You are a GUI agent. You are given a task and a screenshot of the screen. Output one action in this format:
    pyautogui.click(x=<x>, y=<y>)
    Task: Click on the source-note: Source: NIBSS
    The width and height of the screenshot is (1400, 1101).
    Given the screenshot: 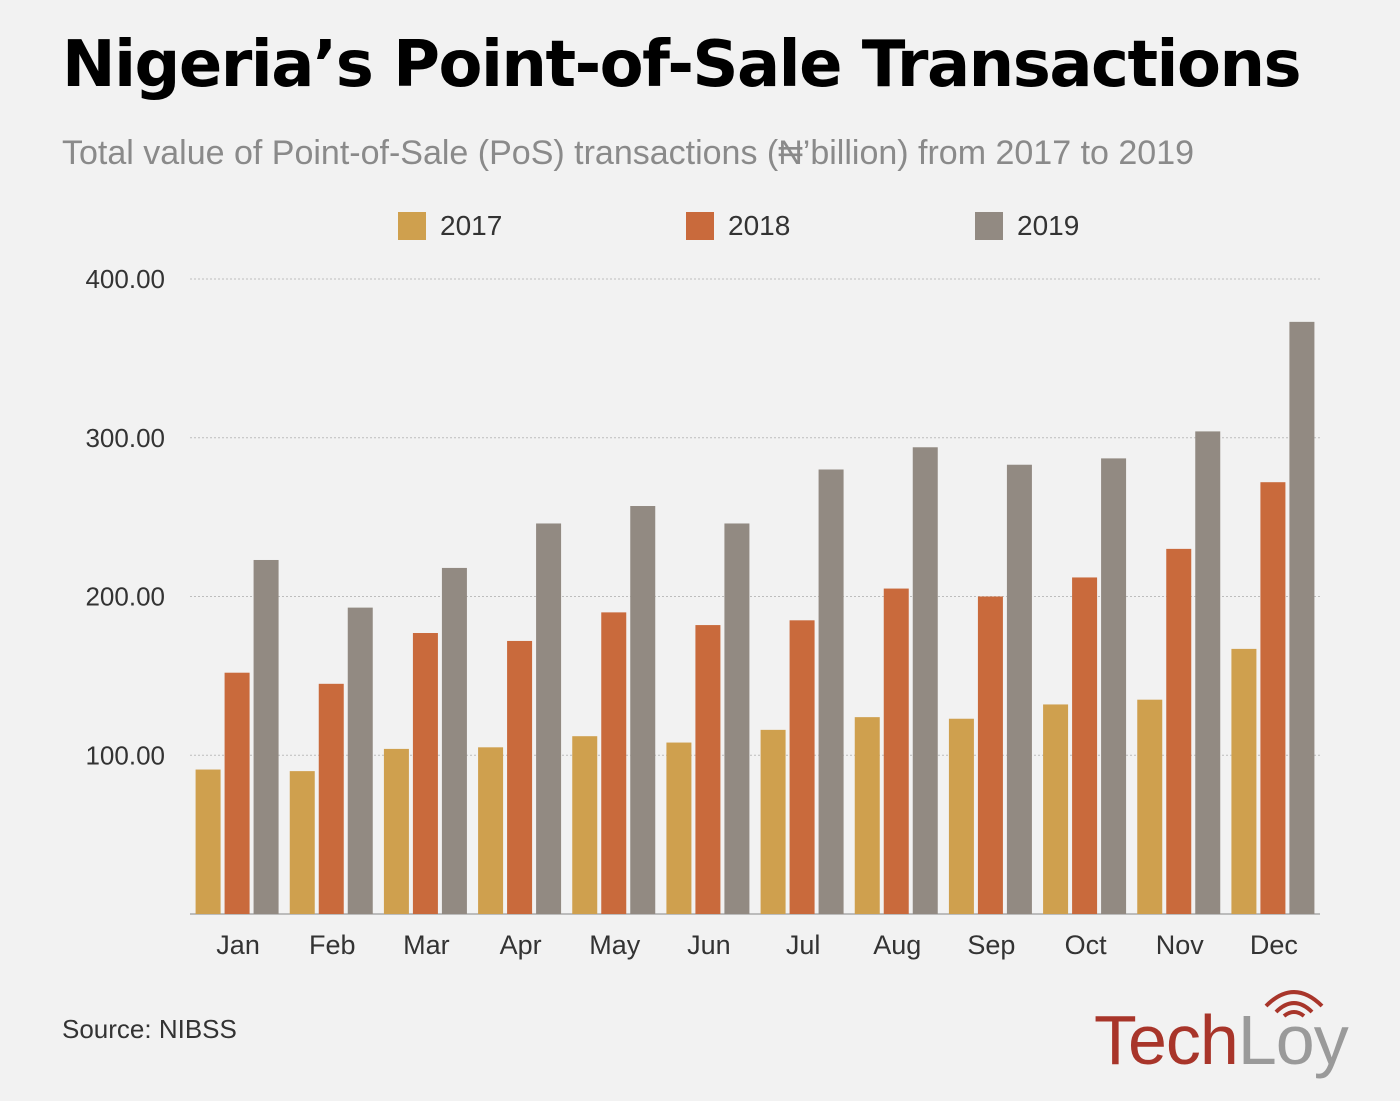 What is the action you would take?
    pyautogui.click(x=149, y=1029)
    